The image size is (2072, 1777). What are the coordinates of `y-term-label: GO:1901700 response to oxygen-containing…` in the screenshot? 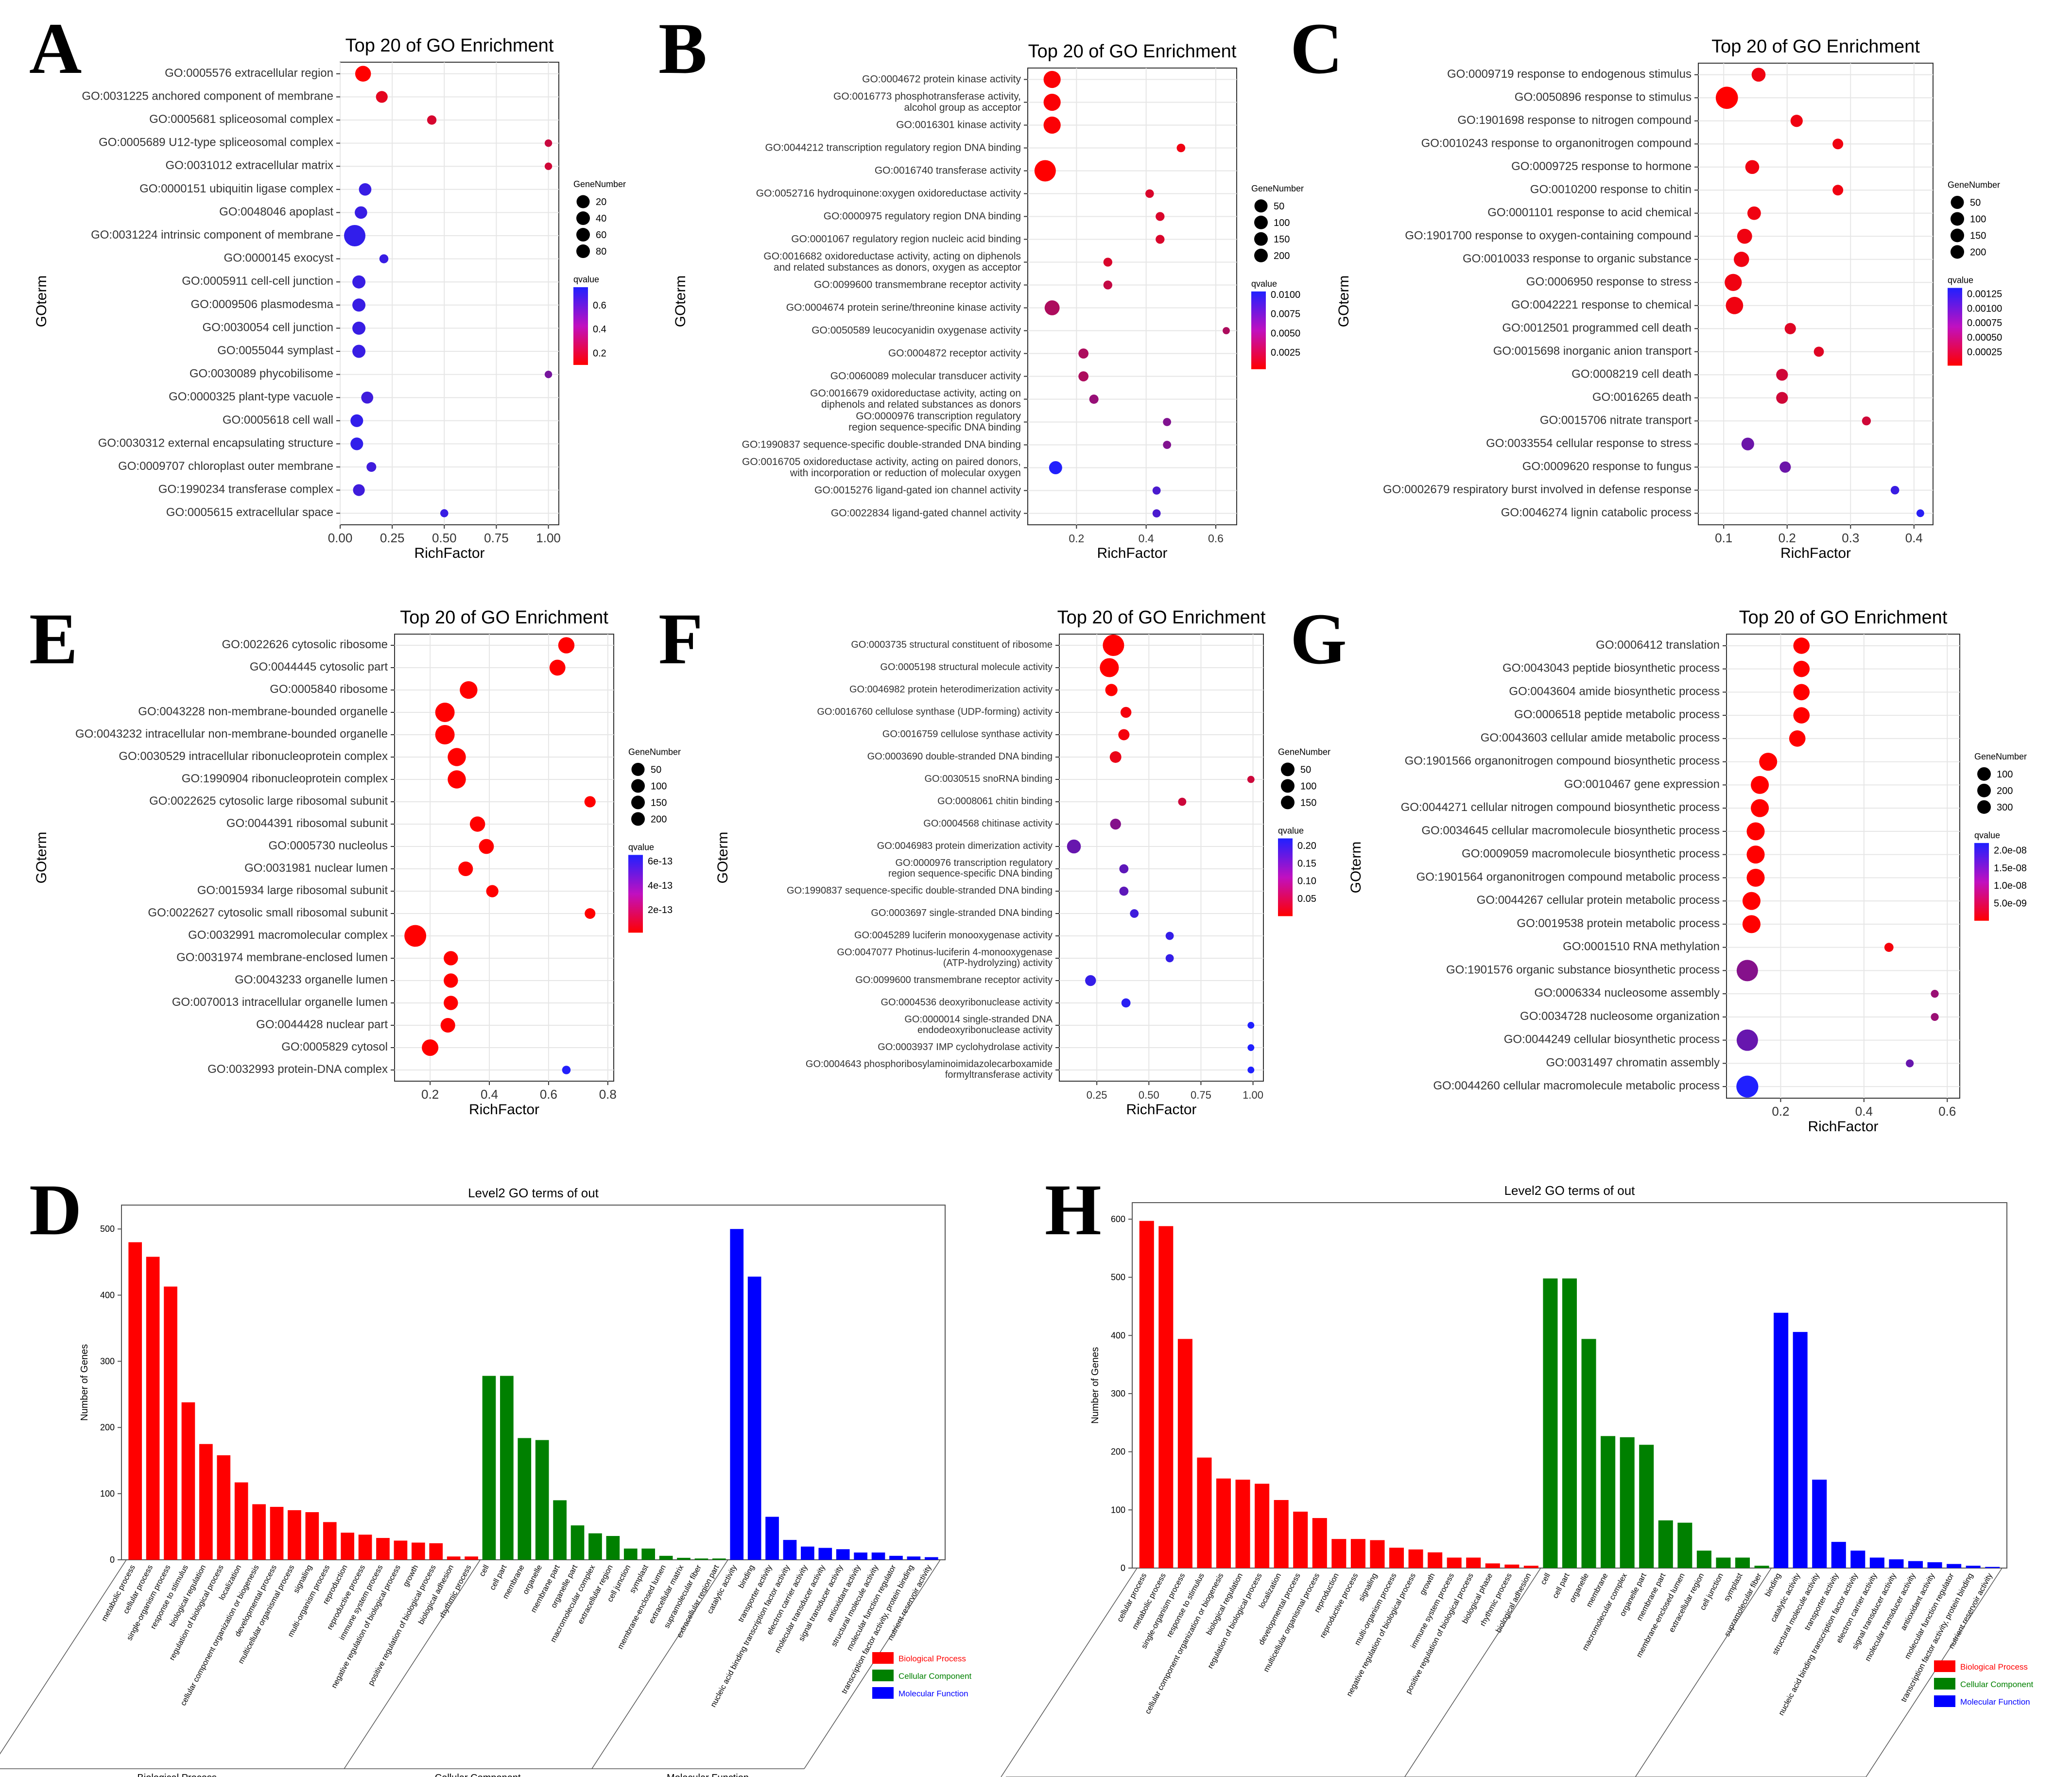 It's located at (1548, 235).